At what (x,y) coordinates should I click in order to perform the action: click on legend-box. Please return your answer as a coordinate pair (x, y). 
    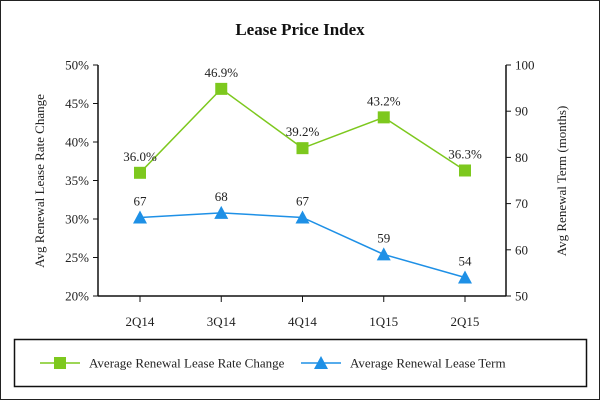
    Looking at the image, I should click on (300, 363).